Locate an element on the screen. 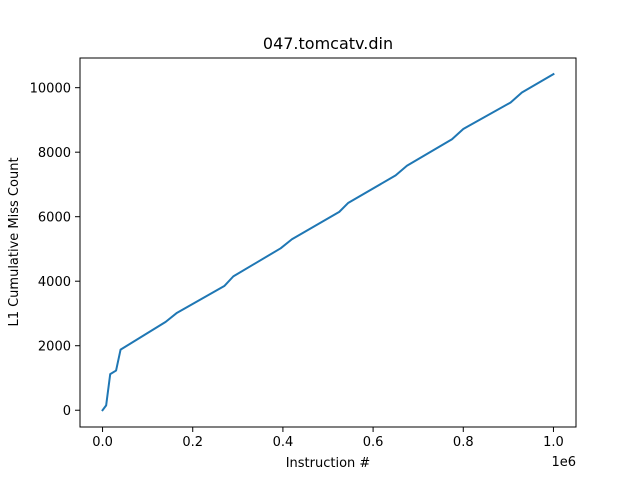 The width and height of the screenshot is (640, 480). y-axis: 0 2000 4000 6000 8000 10000 is located at coordinates (55, 250).